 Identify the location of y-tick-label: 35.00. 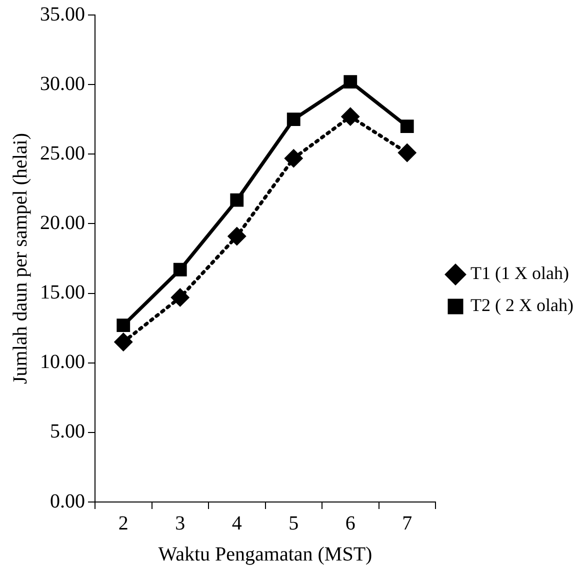
(62, 14).